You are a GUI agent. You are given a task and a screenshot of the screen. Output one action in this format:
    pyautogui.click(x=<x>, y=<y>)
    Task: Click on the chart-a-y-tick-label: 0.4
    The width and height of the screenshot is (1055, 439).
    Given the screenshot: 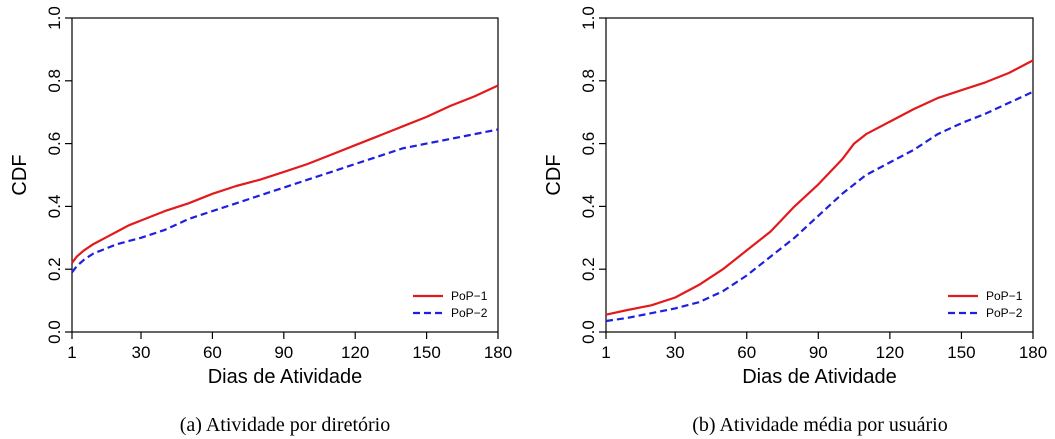 What is the action you would take?
    pyautogui.click(x=54, y=207)
    